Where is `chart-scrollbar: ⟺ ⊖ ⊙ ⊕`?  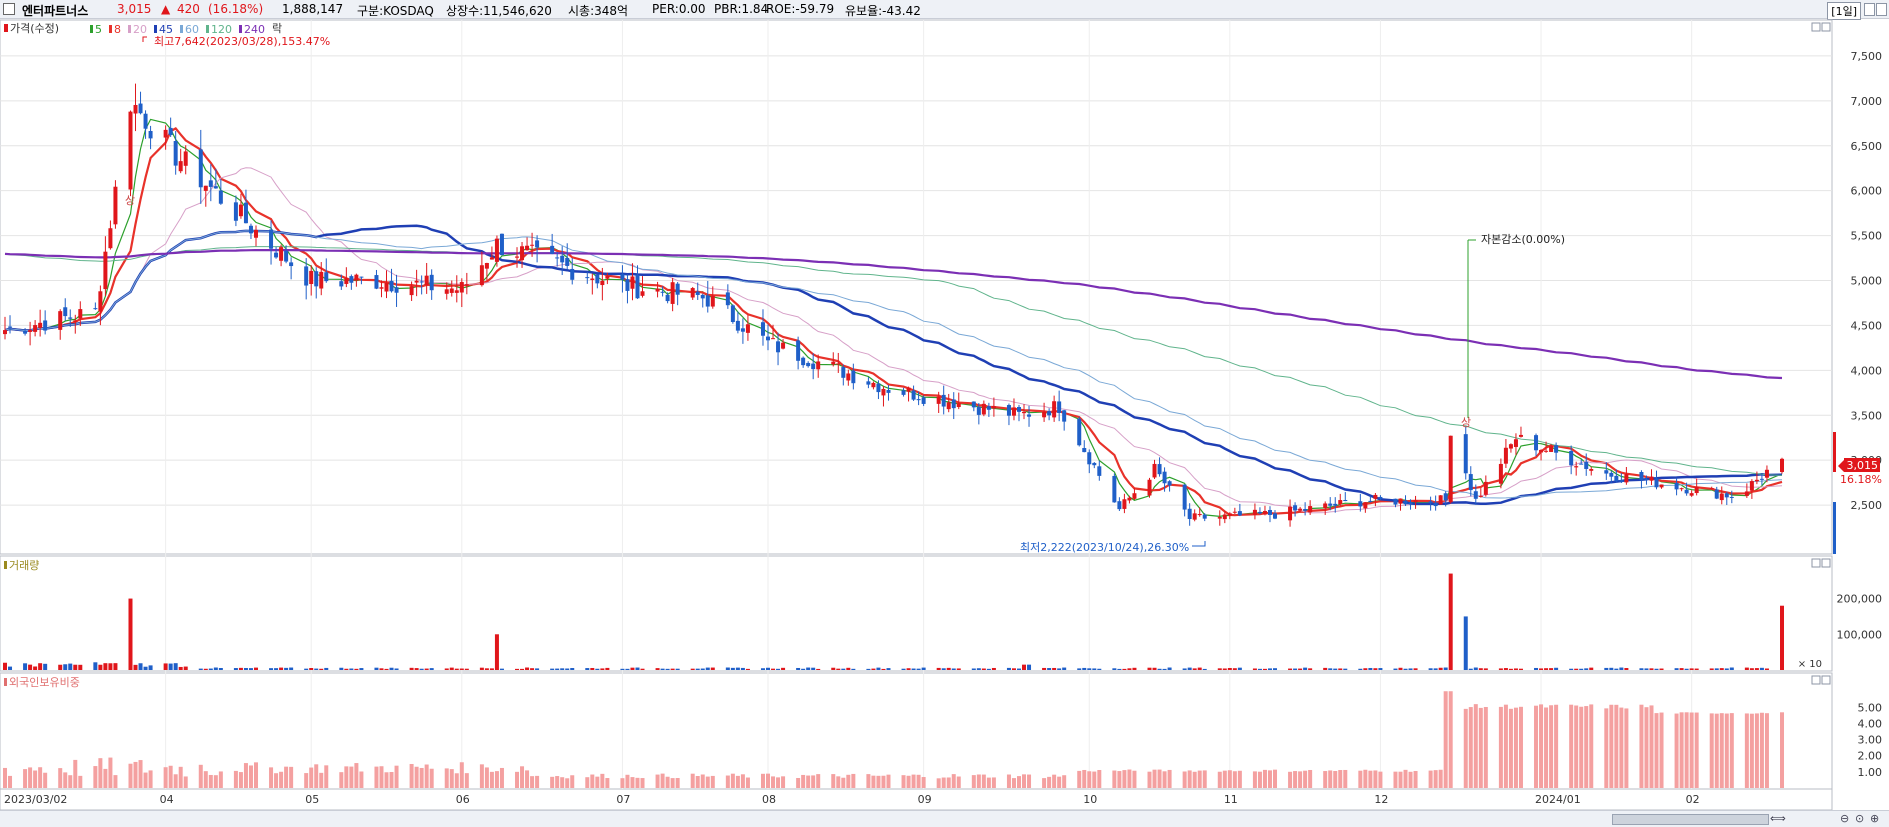
chart-scrollbar: ⟺ ⊖ ⊙ ⊕ is located at coordinates (944, 818).